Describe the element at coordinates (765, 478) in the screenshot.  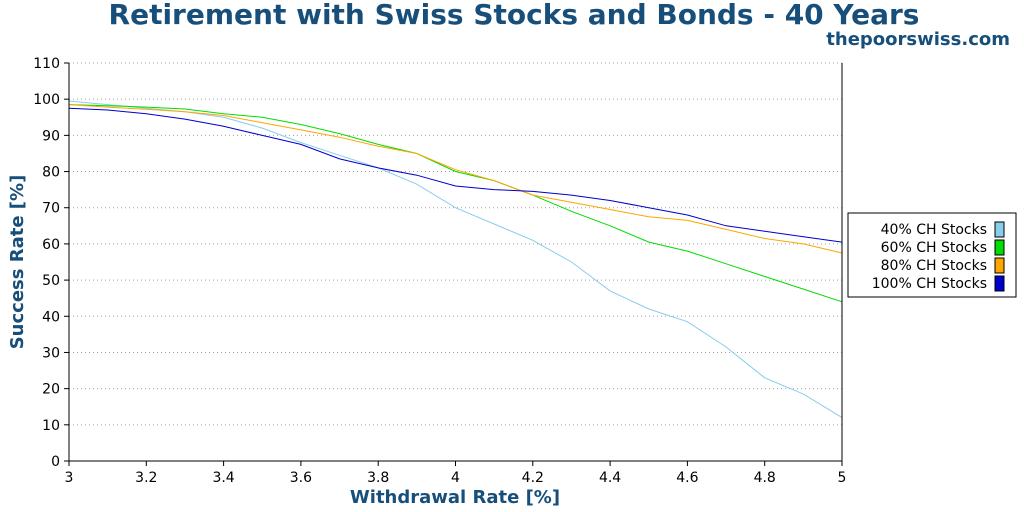
I see `x-tick-label: 4.8` at that location.